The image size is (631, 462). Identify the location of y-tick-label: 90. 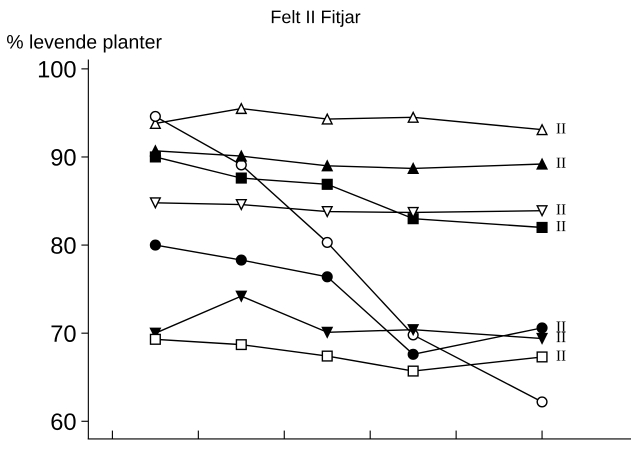
(63, 157).